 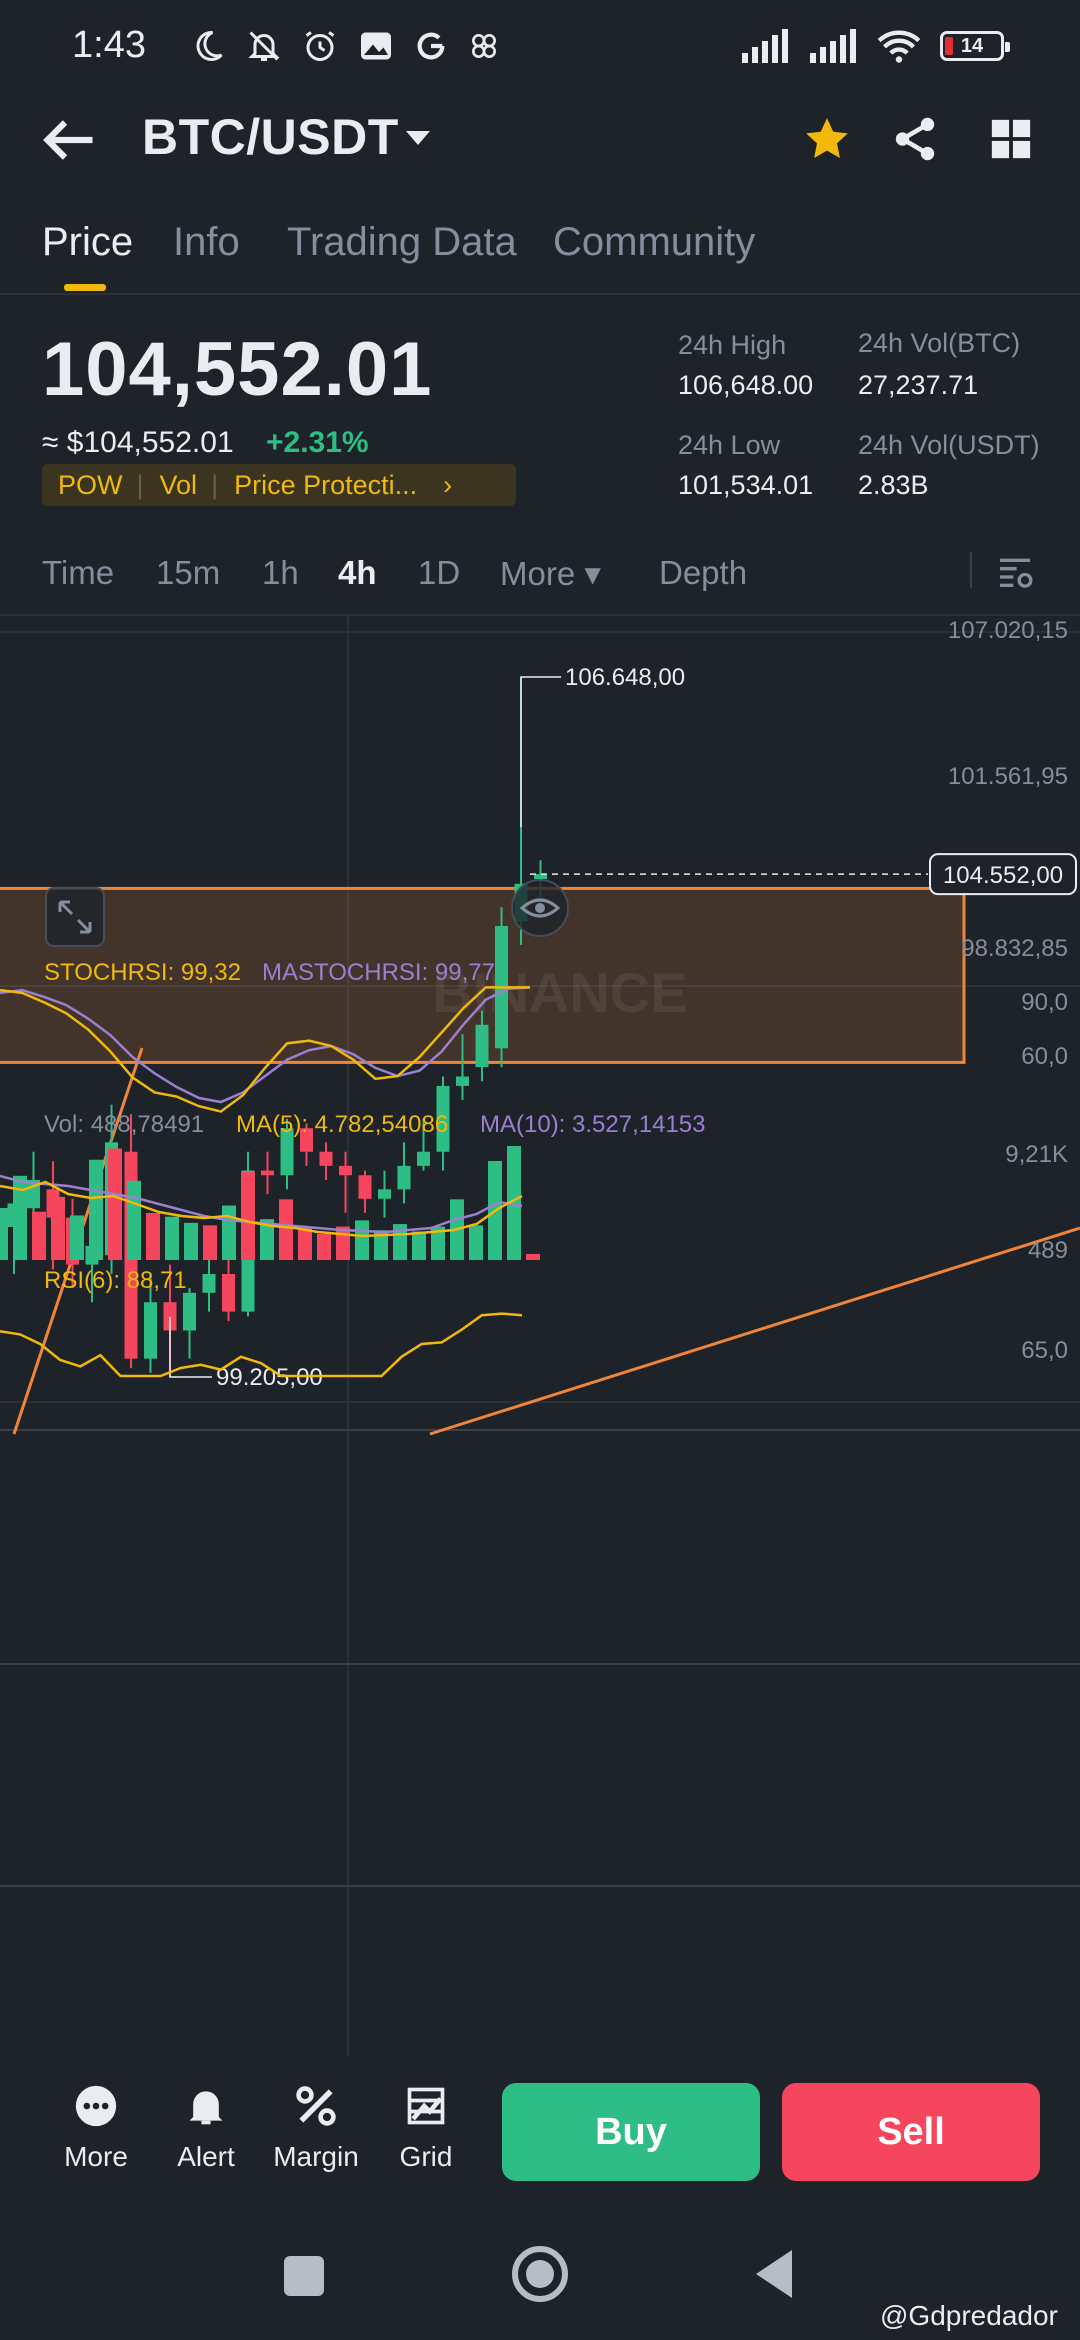 I want to click on interval-1h: 1h, so click(x=280, y=572).